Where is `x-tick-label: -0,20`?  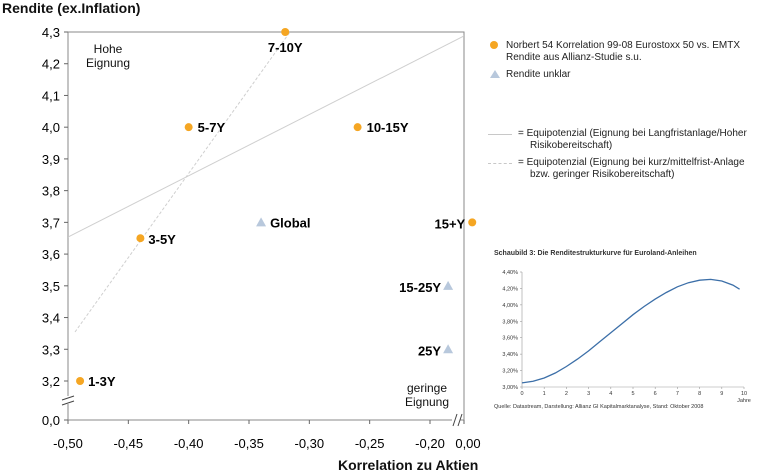
x-tick-label: -0,20 is located at coordinates (430, 443).